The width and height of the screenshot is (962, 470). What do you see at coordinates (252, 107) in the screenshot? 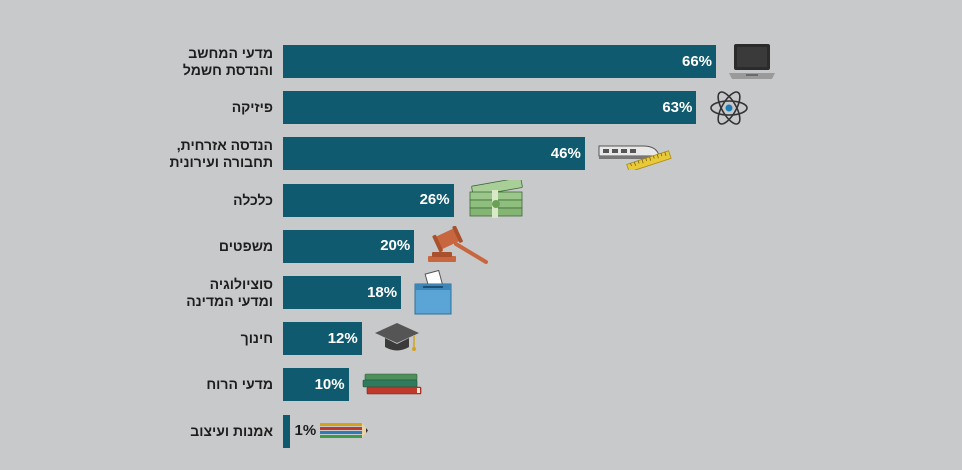
I see `category-label: פיזיקה` at bounding box center [252, 107].